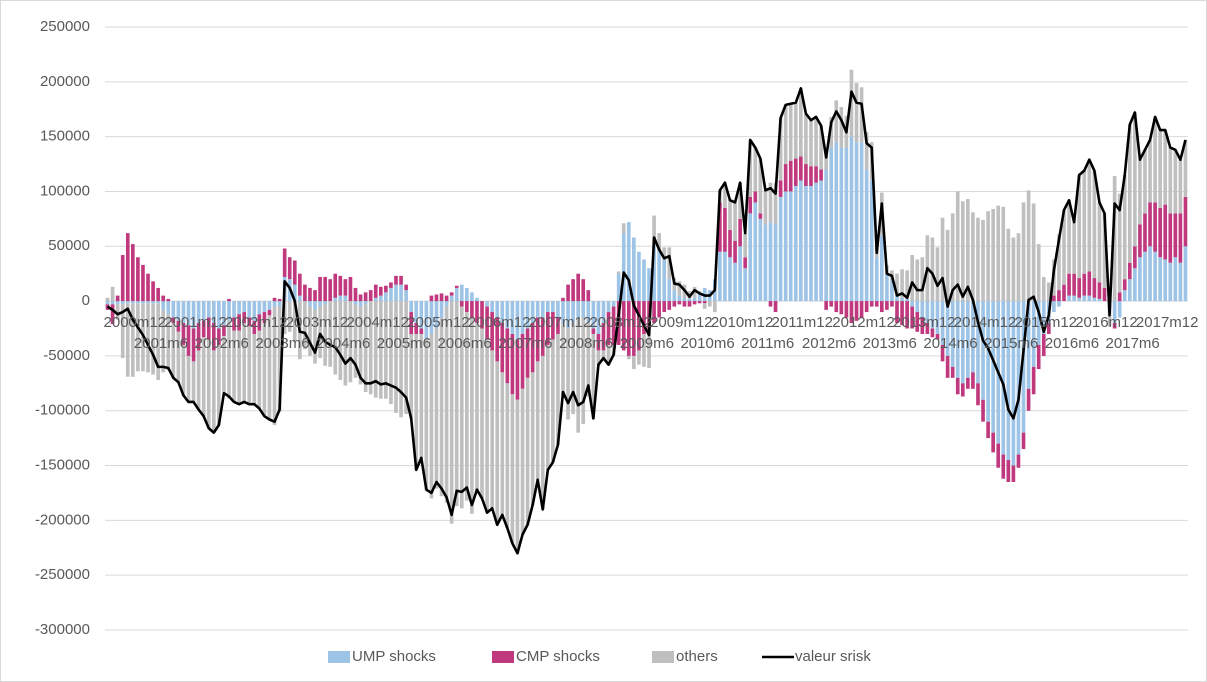 The image size is (1207, 682). I want to click on x-tick-label: 2015m12, so click(1045, 322).